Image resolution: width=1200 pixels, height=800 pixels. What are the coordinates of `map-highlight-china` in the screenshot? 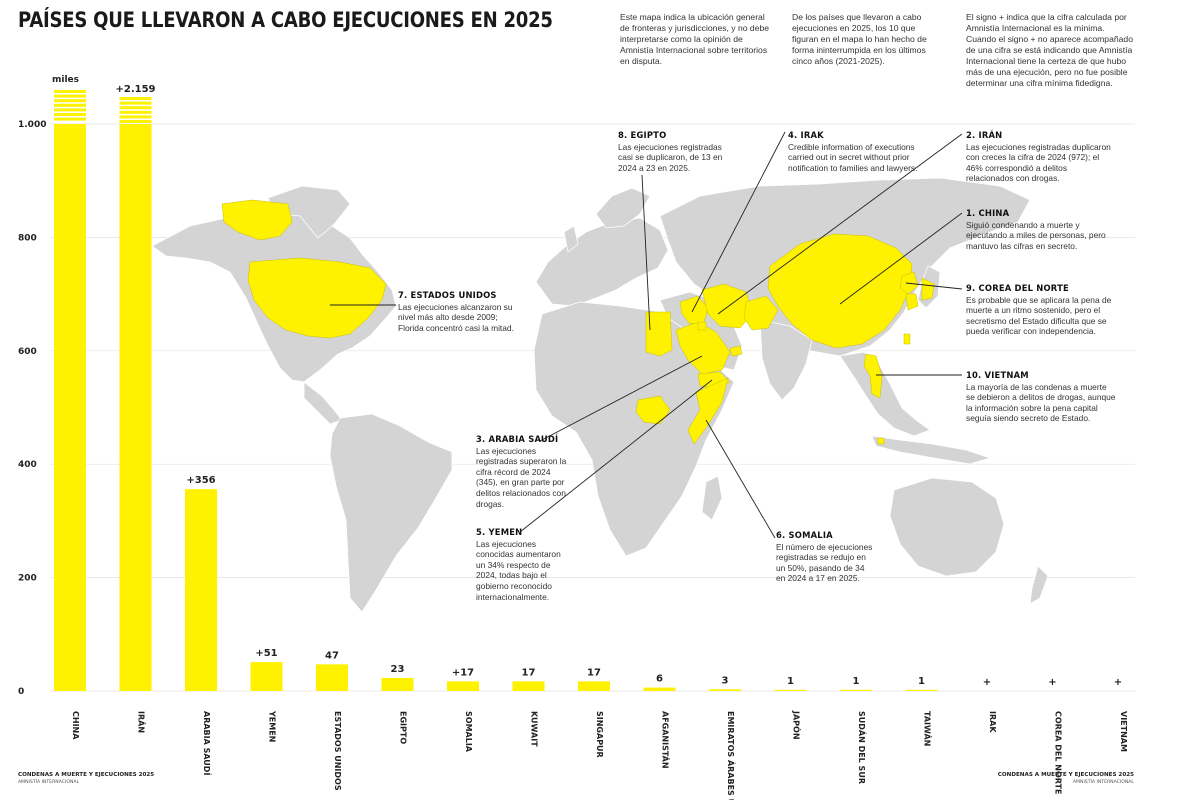 It's located at (840, 291).